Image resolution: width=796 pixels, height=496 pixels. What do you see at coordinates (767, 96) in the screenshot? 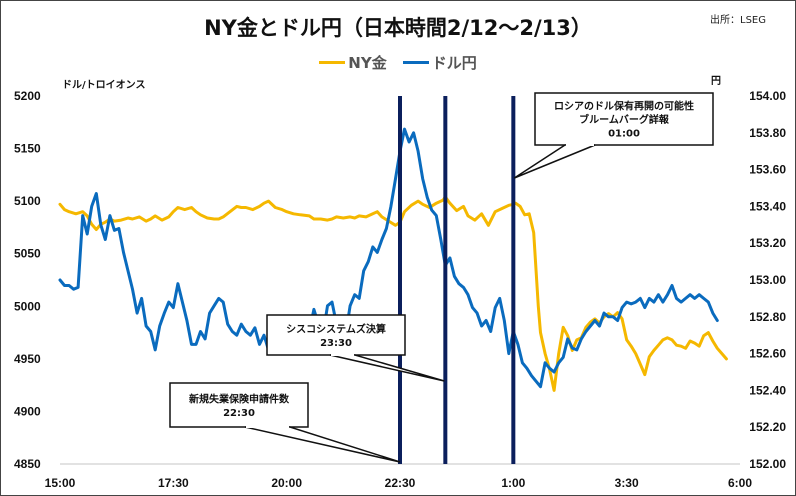
I see `right-axis-tick: 154.00` at bounding box center [767, 96].